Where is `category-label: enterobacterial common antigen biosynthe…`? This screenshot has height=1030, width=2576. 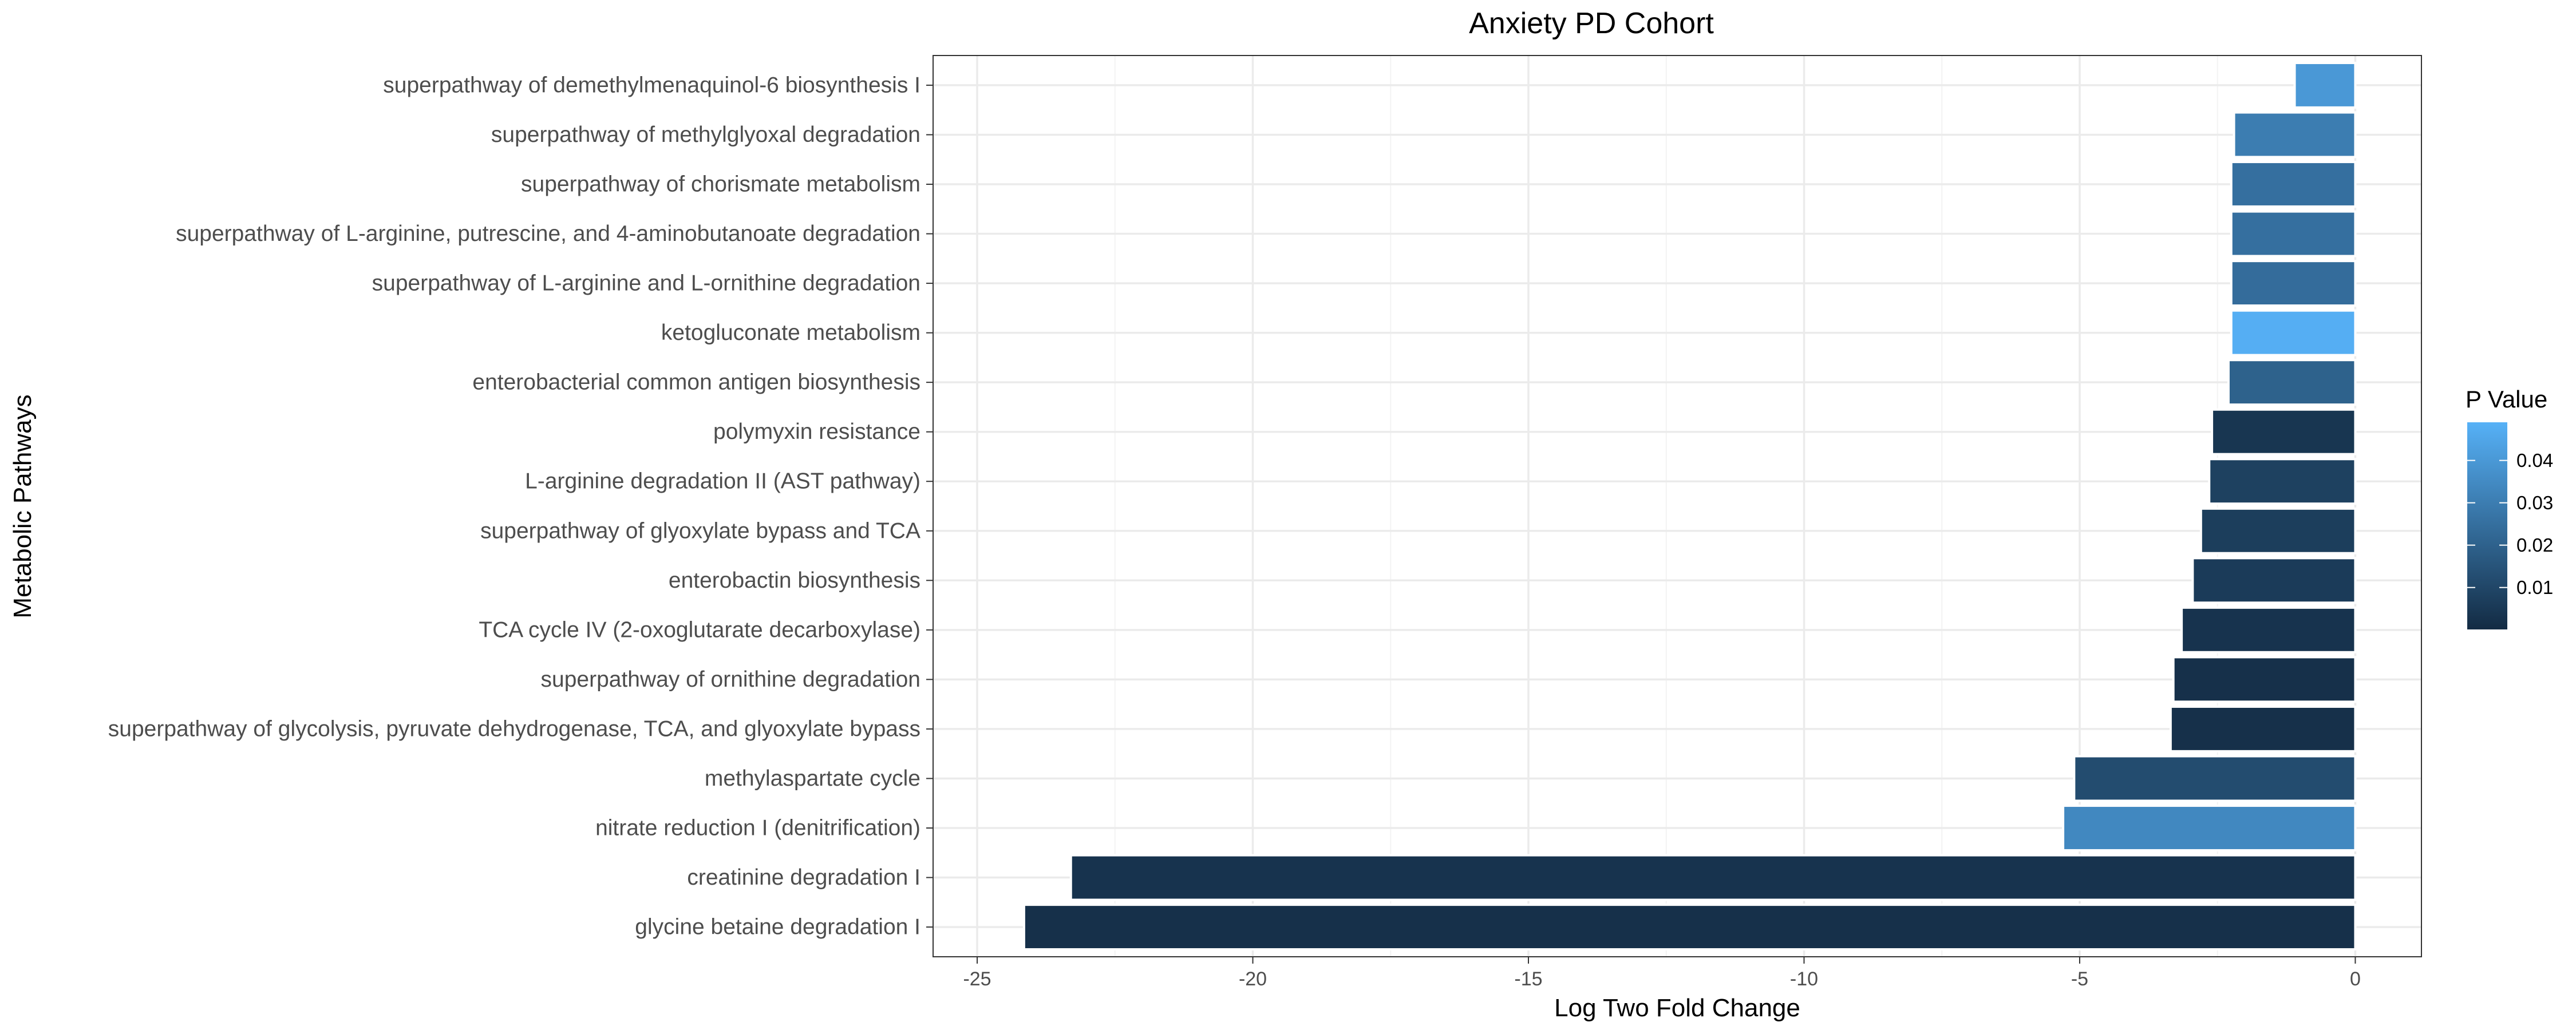 category-label: enterobacterial common antigen biosynthe… is located at coordinates (696, 382).